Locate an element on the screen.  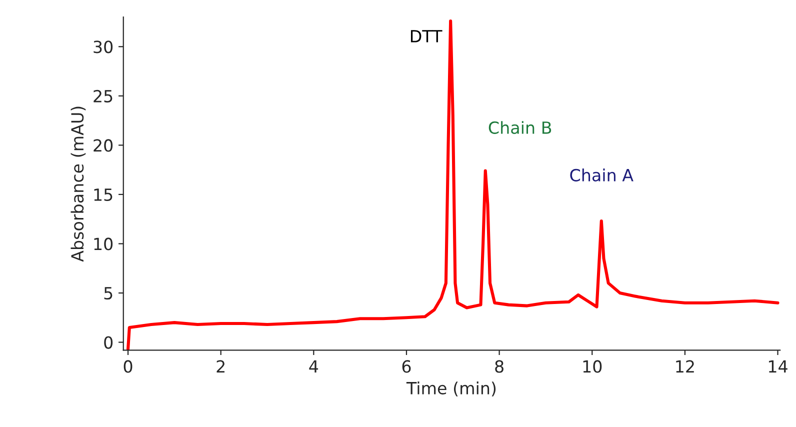
y-tick-label: 30 is located at coordinates (103, 47).